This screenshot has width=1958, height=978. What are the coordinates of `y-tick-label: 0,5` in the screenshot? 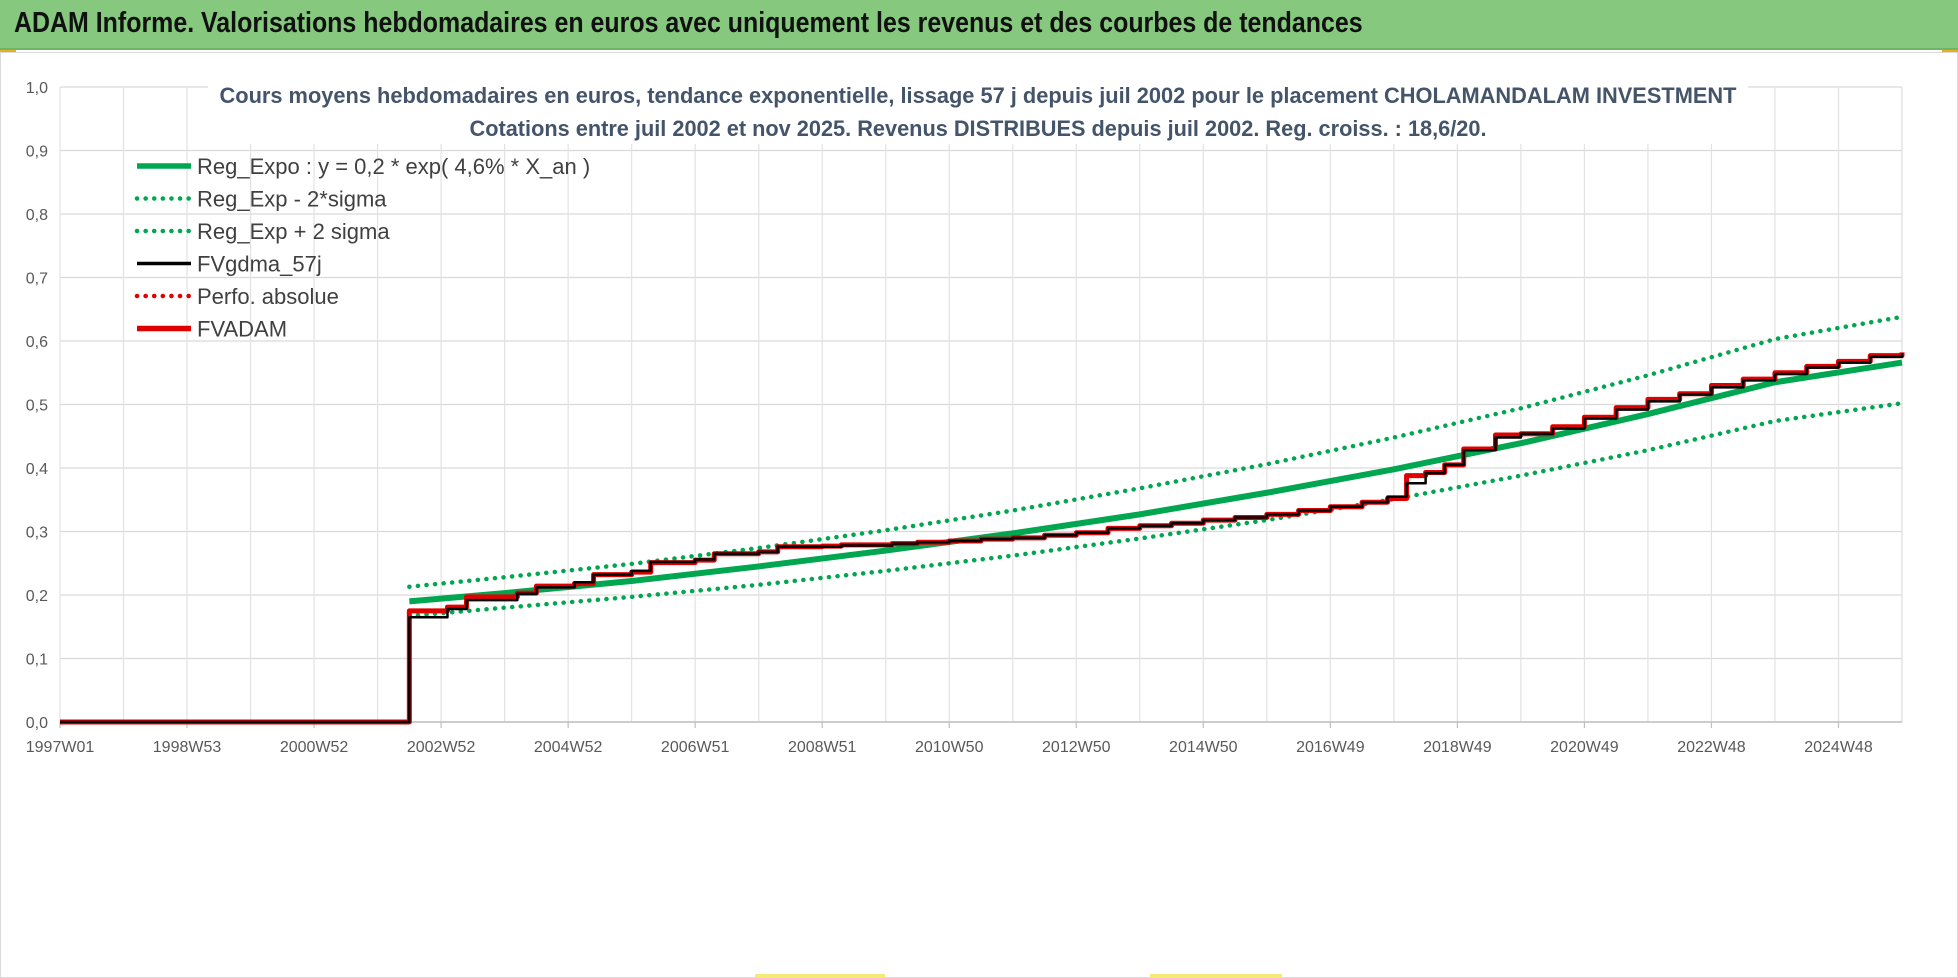 It's located at (37, 406).